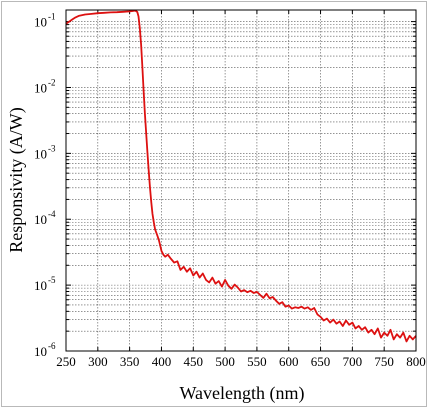 This screenshot has height=410, width=430. What do you see at coordinates (52, 17) in the screenshot?
I see `y-tick-exponent: -1` at bounding box center [52, 17].